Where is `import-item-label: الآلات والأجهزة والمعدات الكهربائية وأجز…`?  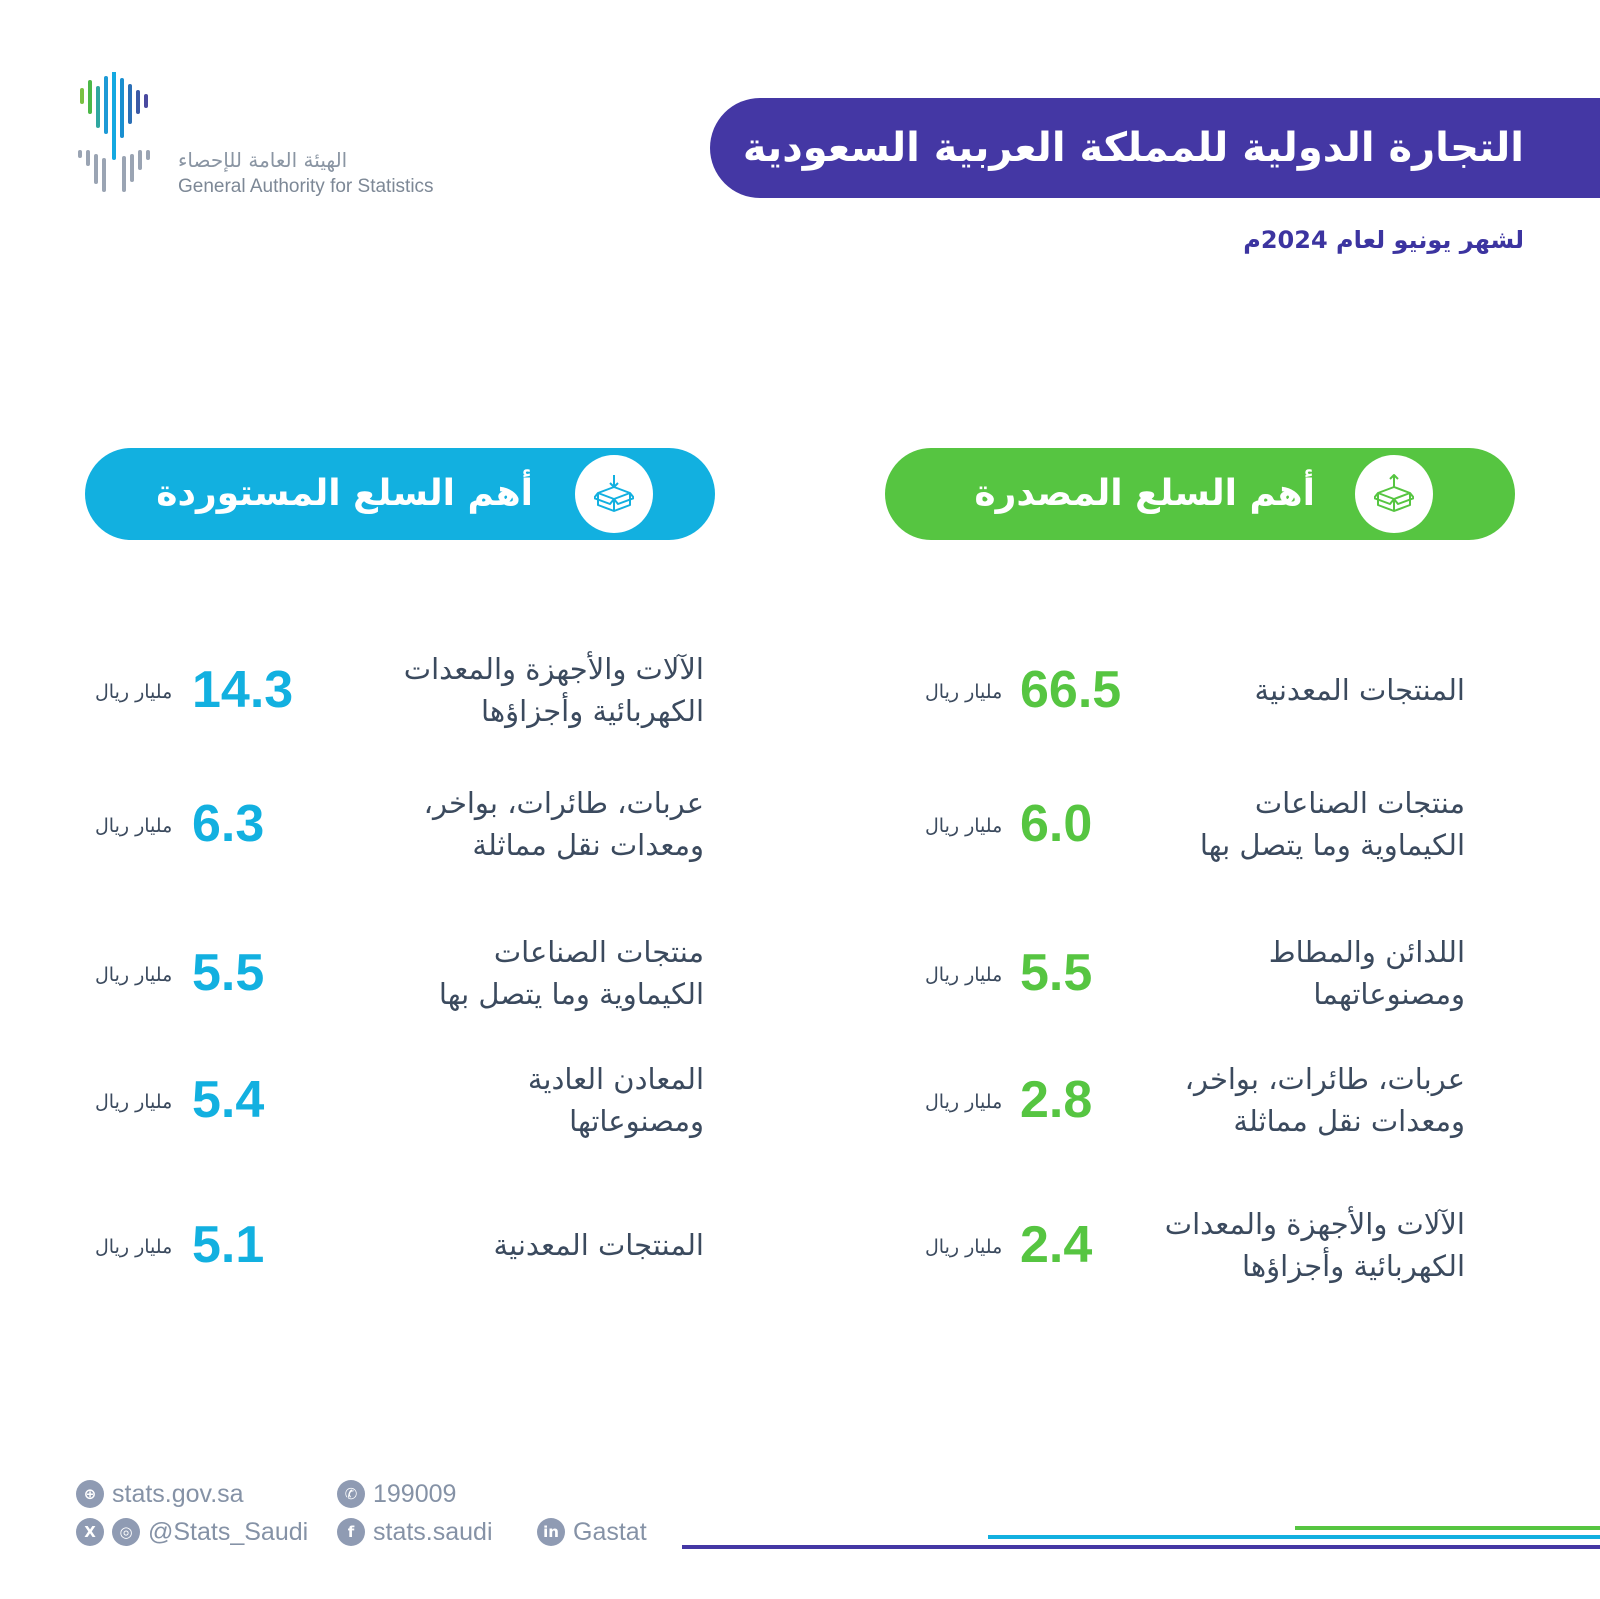 import-item-label: الآلات والأجهزة والمعدات الكهربائية وأجز… is located at coordinates (553, 690).